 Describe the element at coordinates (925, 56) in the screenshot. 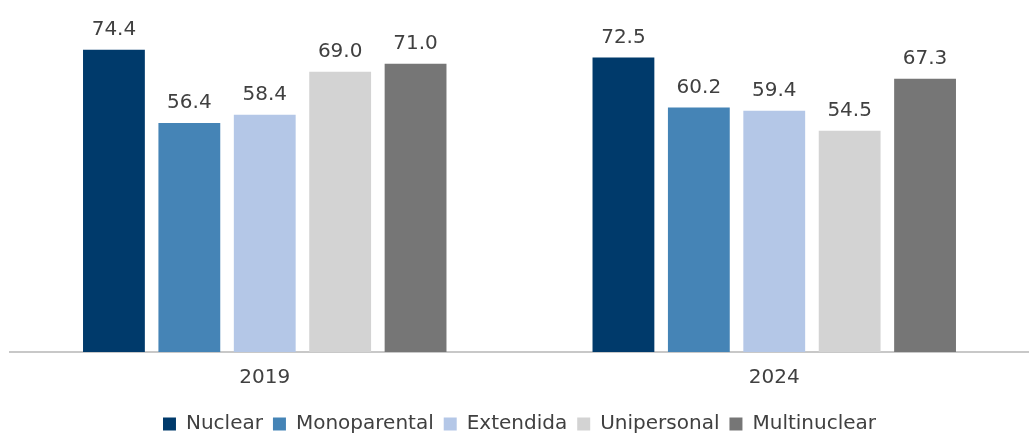

I see `data-label: 67.3` at that location.